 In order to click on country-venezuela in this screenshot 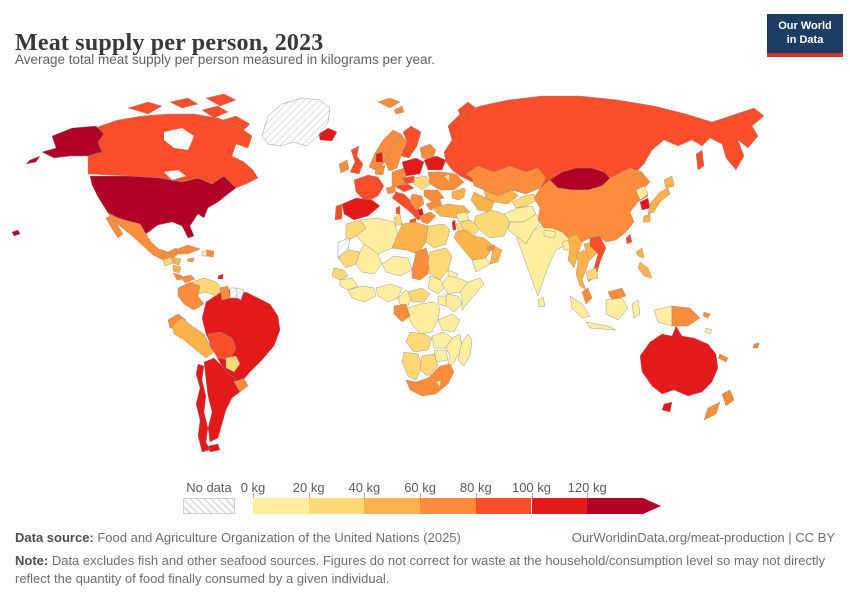, I will do `click(207, 287)`.